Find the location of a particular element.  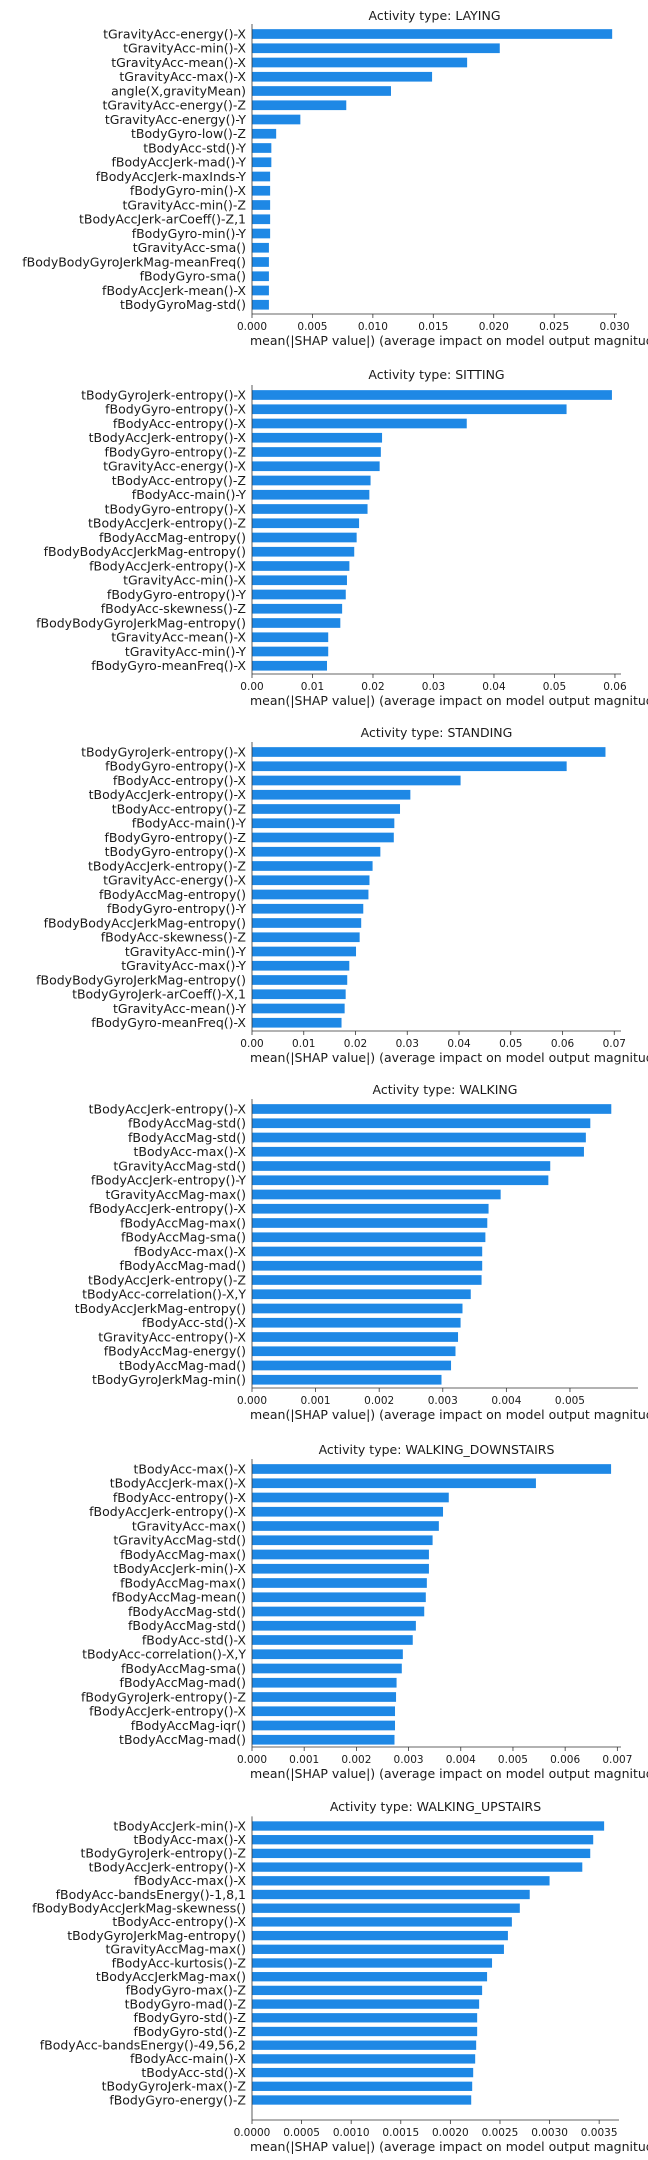

category-label: tBodyGyro-mad()-Z is located at coordinates (185, 2003).